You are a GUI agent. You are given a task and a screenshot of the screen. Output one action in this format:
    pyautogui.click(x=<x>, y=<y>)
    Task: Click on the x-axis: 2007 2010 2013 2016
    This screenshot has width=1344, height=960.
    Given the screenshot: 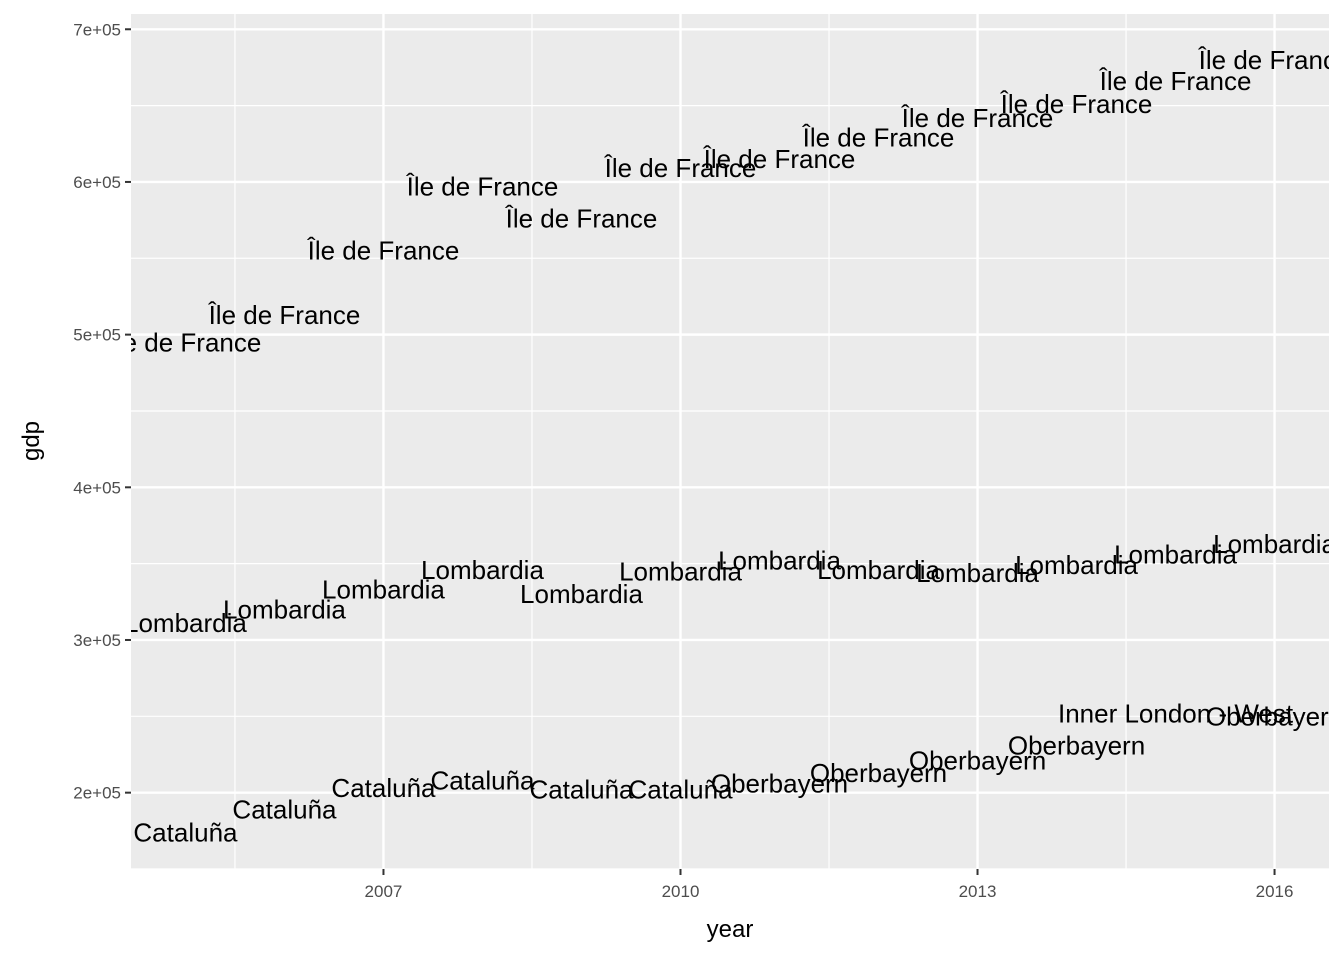 What is the action you would take?
    pyautogui.click(x=829, y=885)
    